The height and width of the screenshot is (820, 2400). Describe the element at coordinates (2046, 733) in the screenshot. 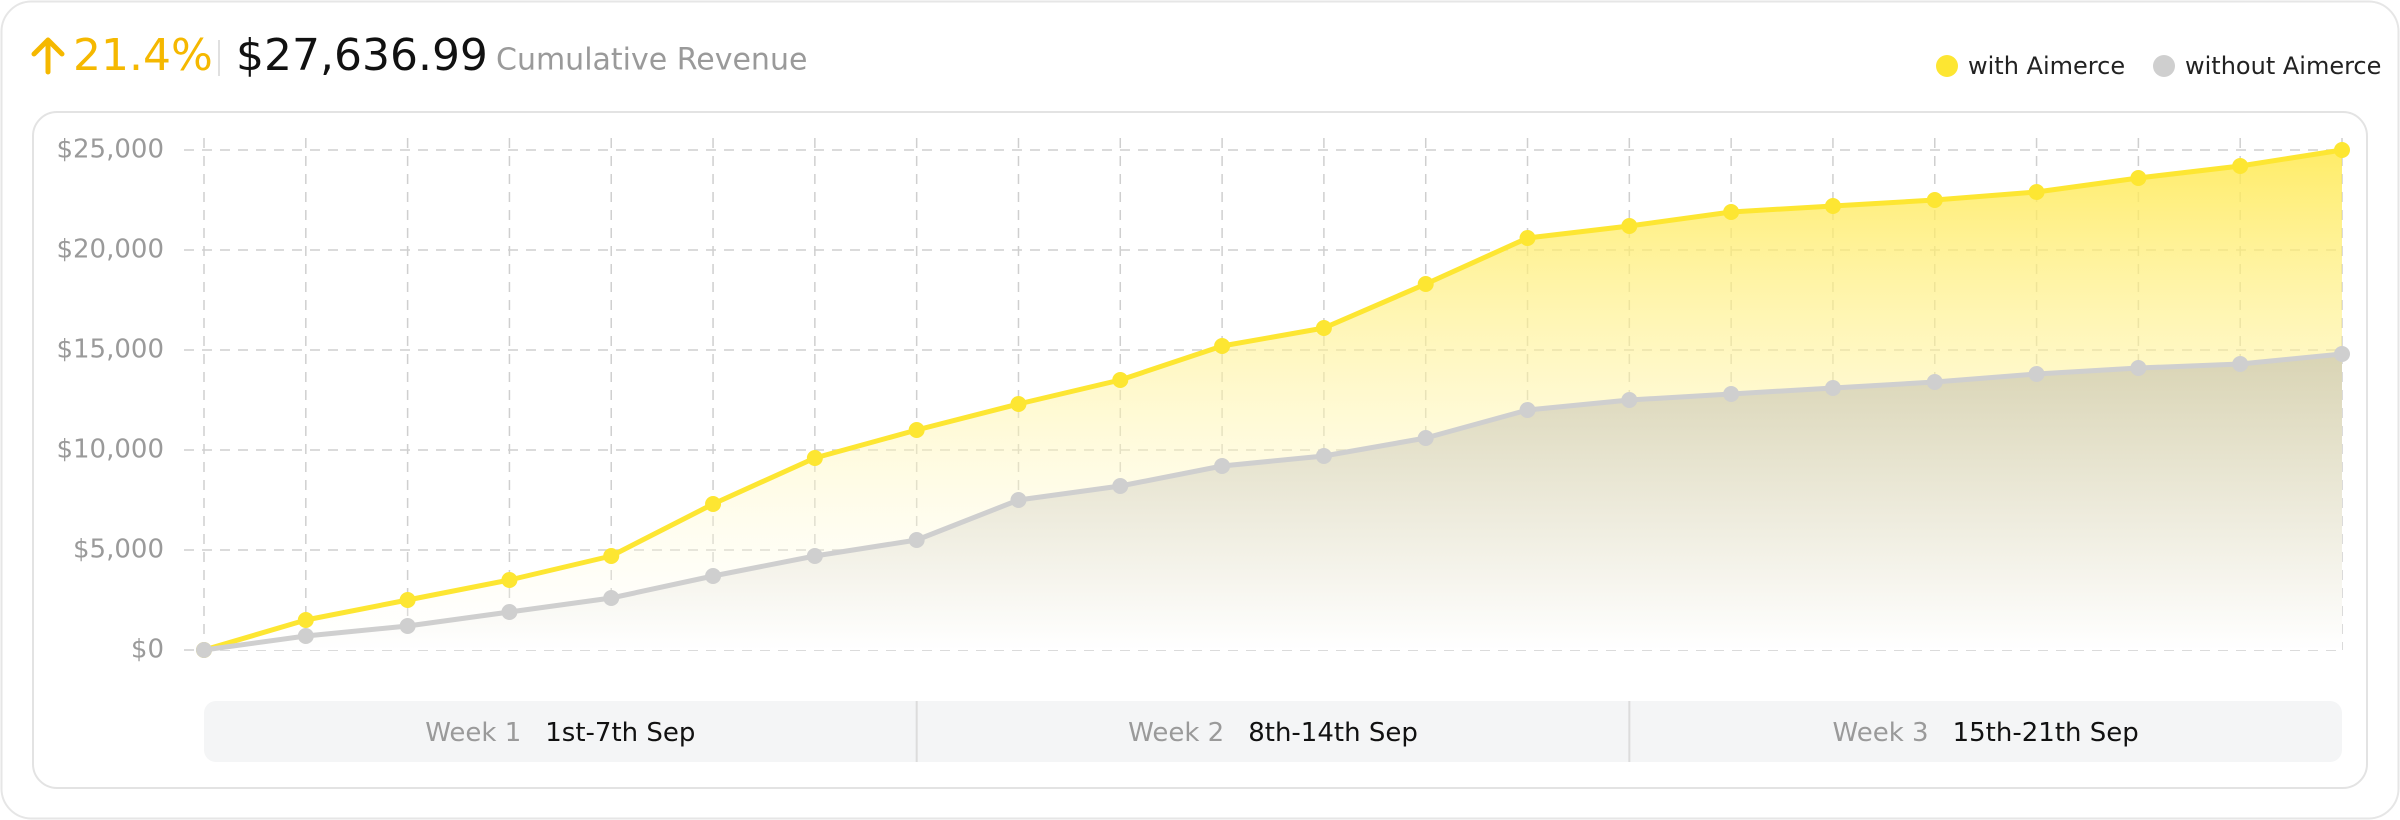

I see `week-range: 15th-21th Sep` at that location.